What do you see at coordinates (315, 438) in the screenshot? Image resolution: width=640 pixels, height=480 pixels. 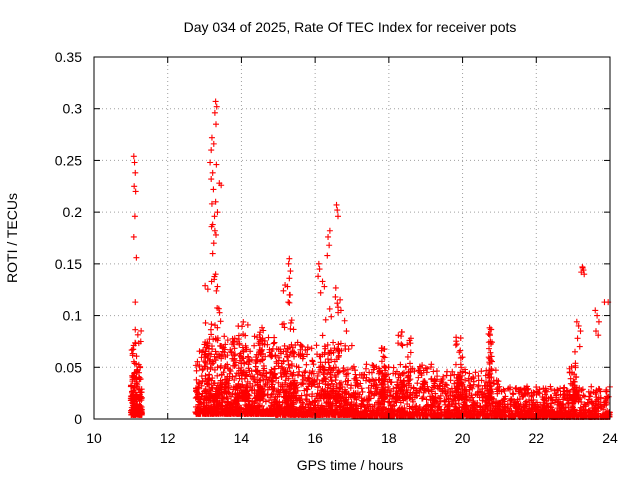 I see `x-tick-label: 16` at bounding box center [315, 438].